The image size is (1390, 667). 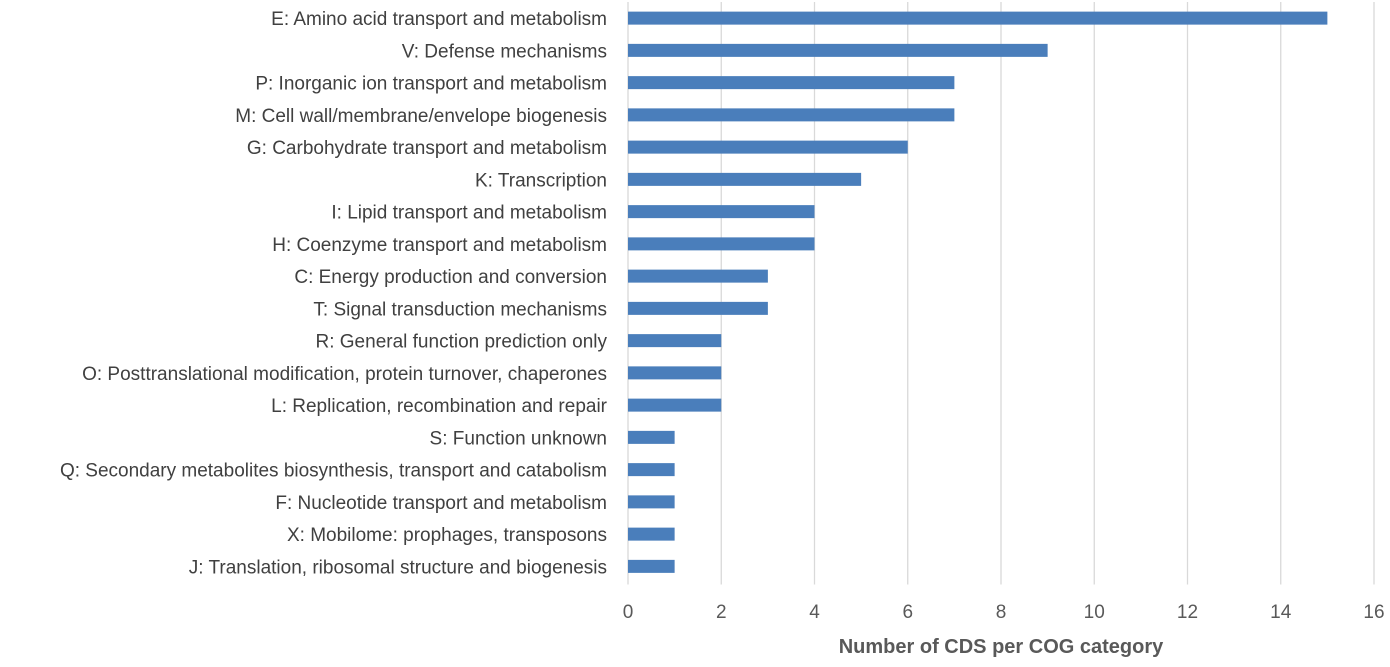 I want to click on category-label: X: Mobilome: prophages, transposons, so click(x=447, y=535).